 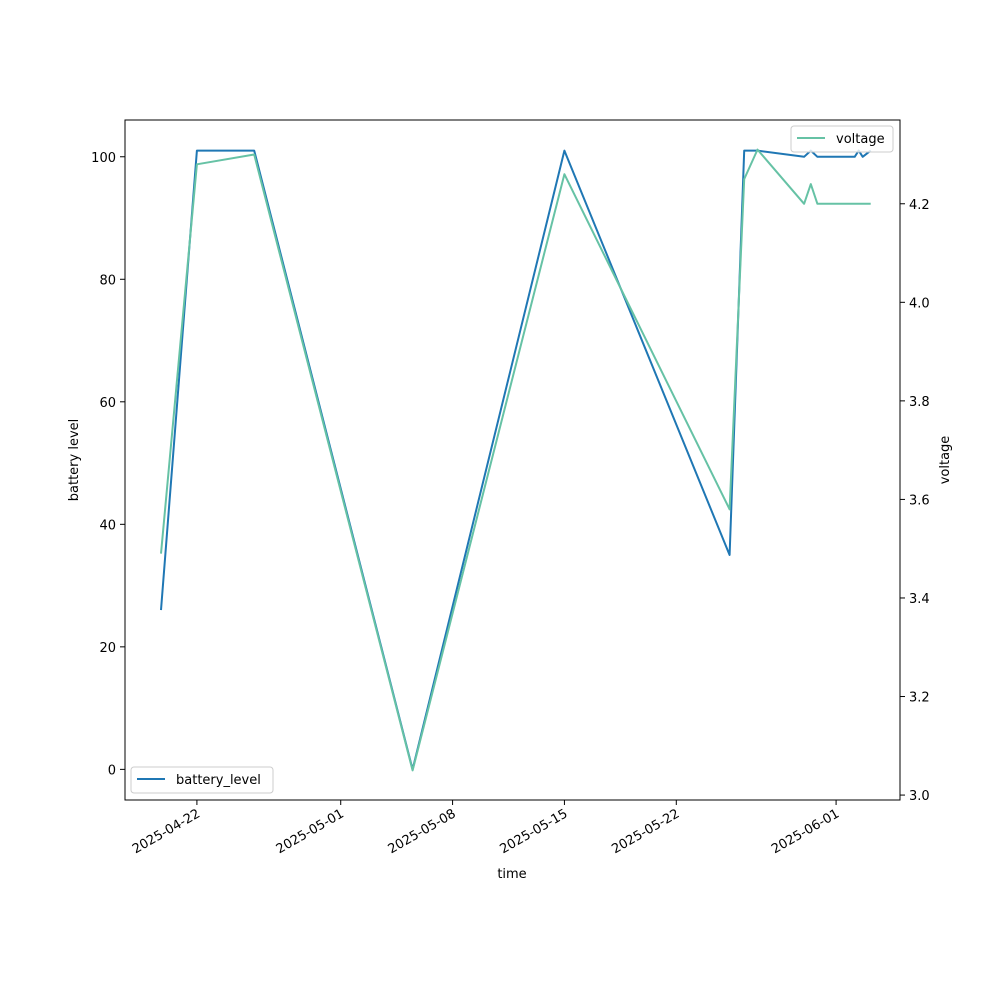 I want to click on y-left-tick-label: 40, so click(x=107, y=525).